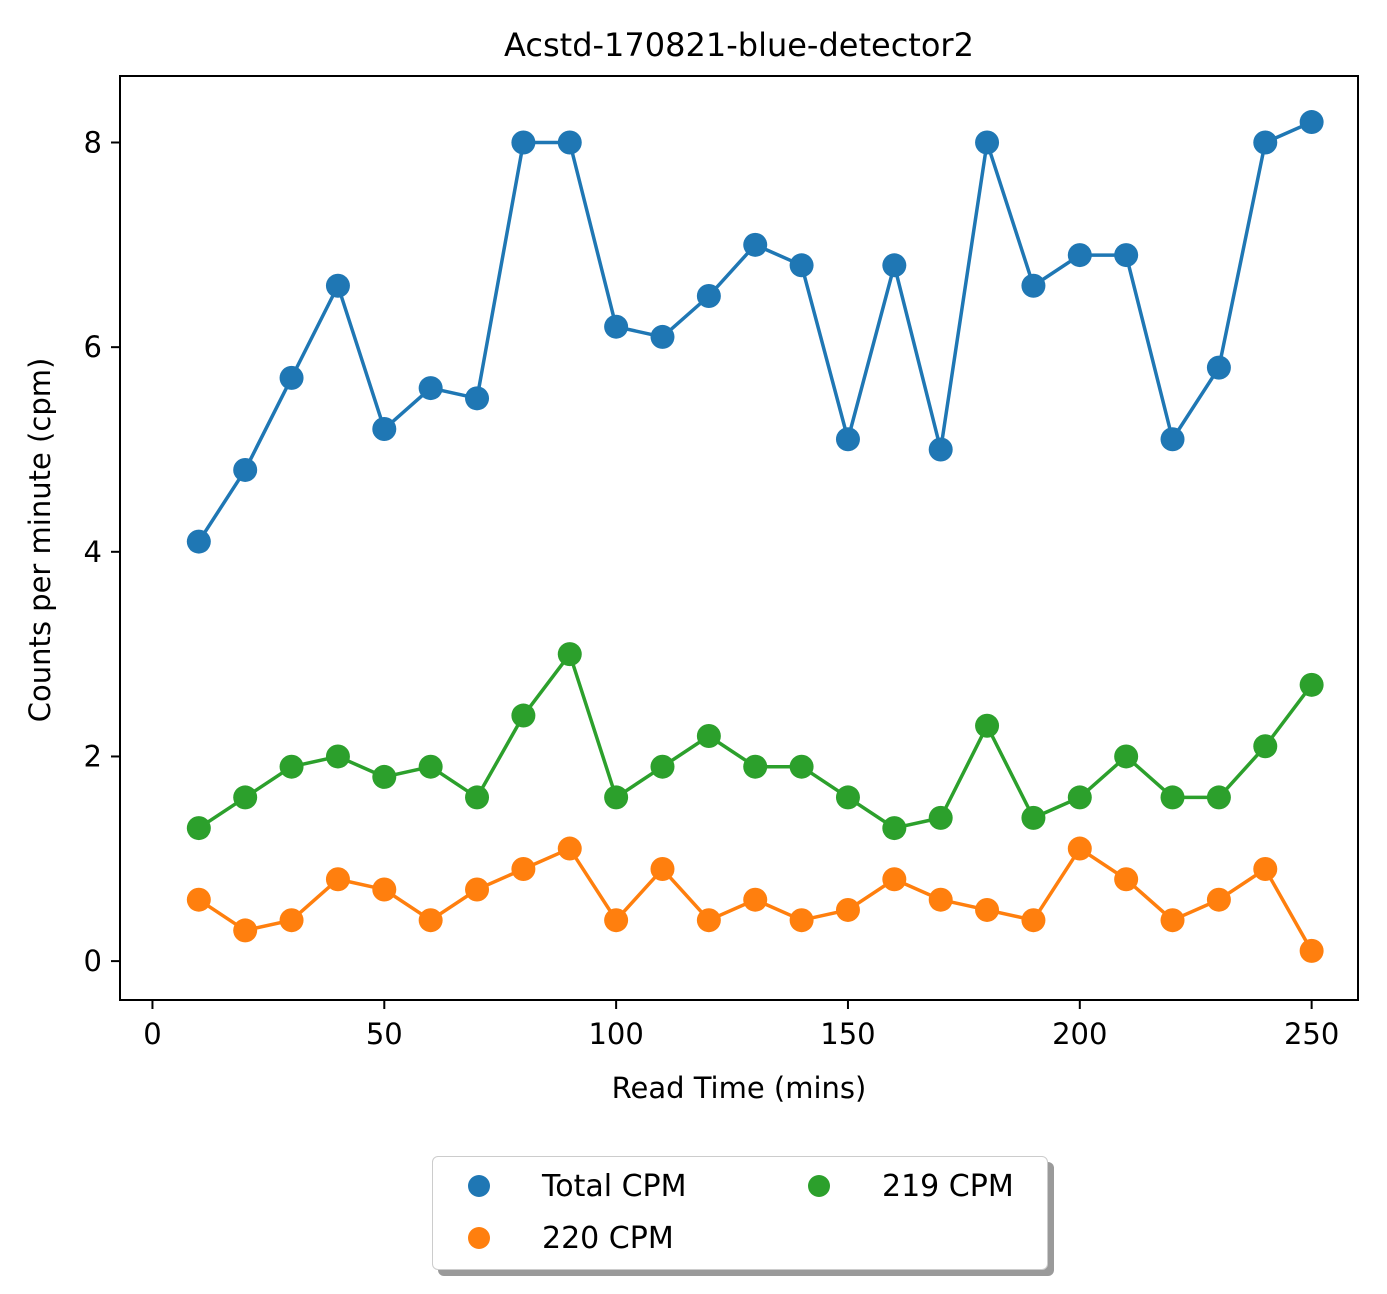 The height and width of the screenshot is (1294, 1387). Describe the element at coordinates (740, 1213) in the screenshot. I see `legend: Total CPM 220 CPM 219 CPM` at that location.